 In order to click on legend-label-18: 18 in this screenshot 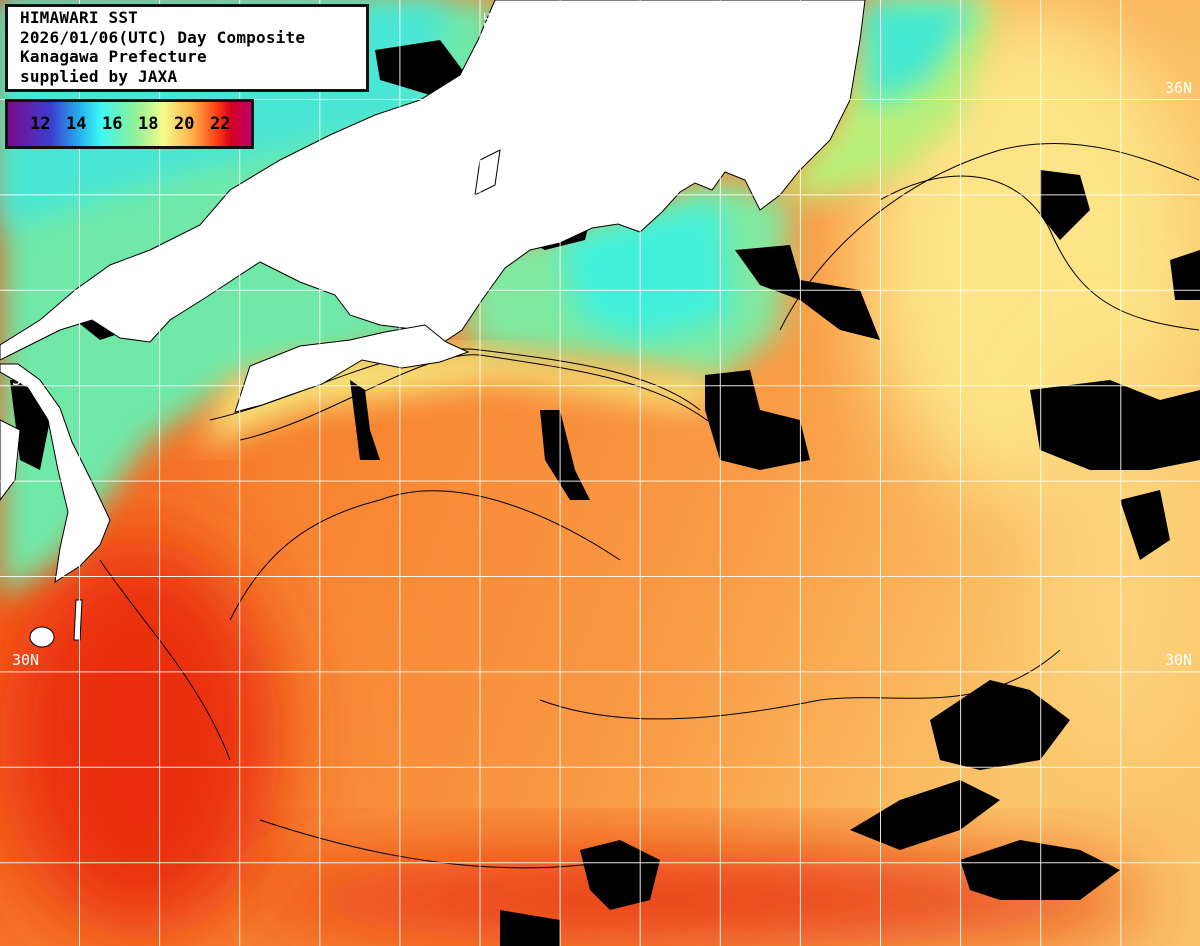, I will do `click(148, 124)`.